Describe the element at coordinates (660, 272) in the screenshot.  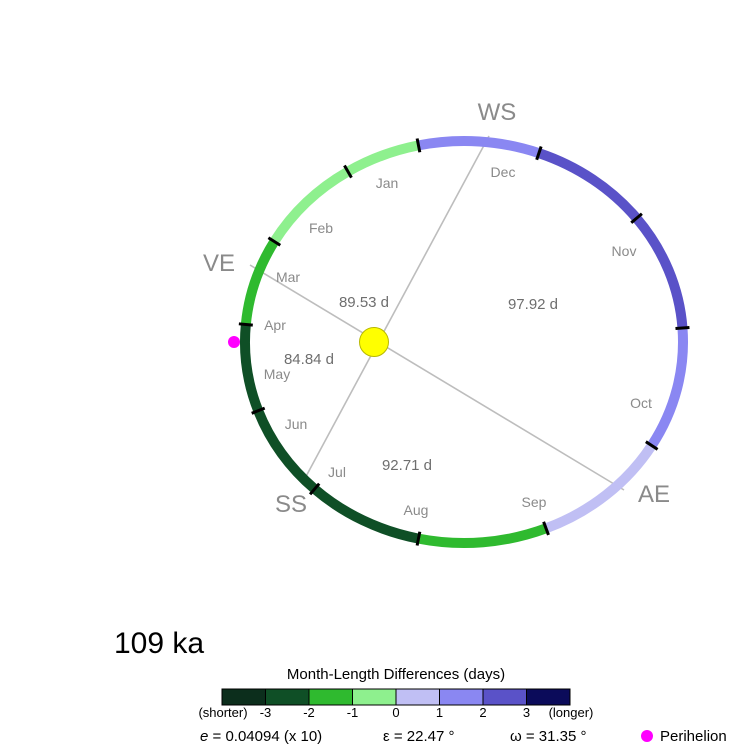
I see `orbit-segment-oct` at that location.